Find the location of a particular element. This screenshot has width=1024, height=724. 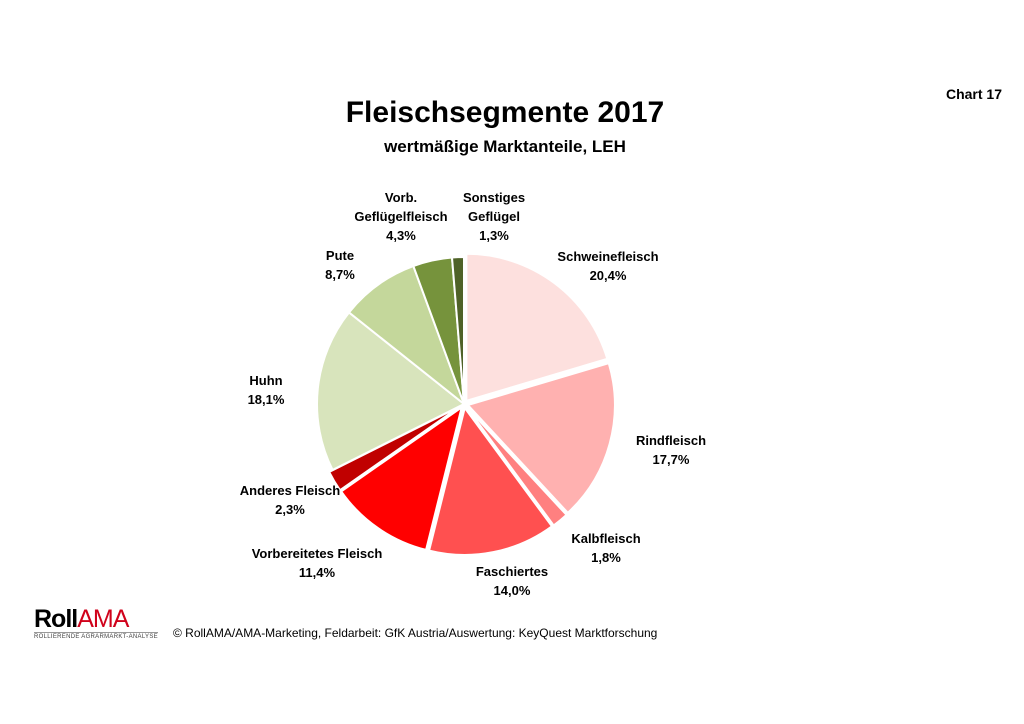

chart-title: Fleischsegmente 2017 is located at coordinates (505, 112).